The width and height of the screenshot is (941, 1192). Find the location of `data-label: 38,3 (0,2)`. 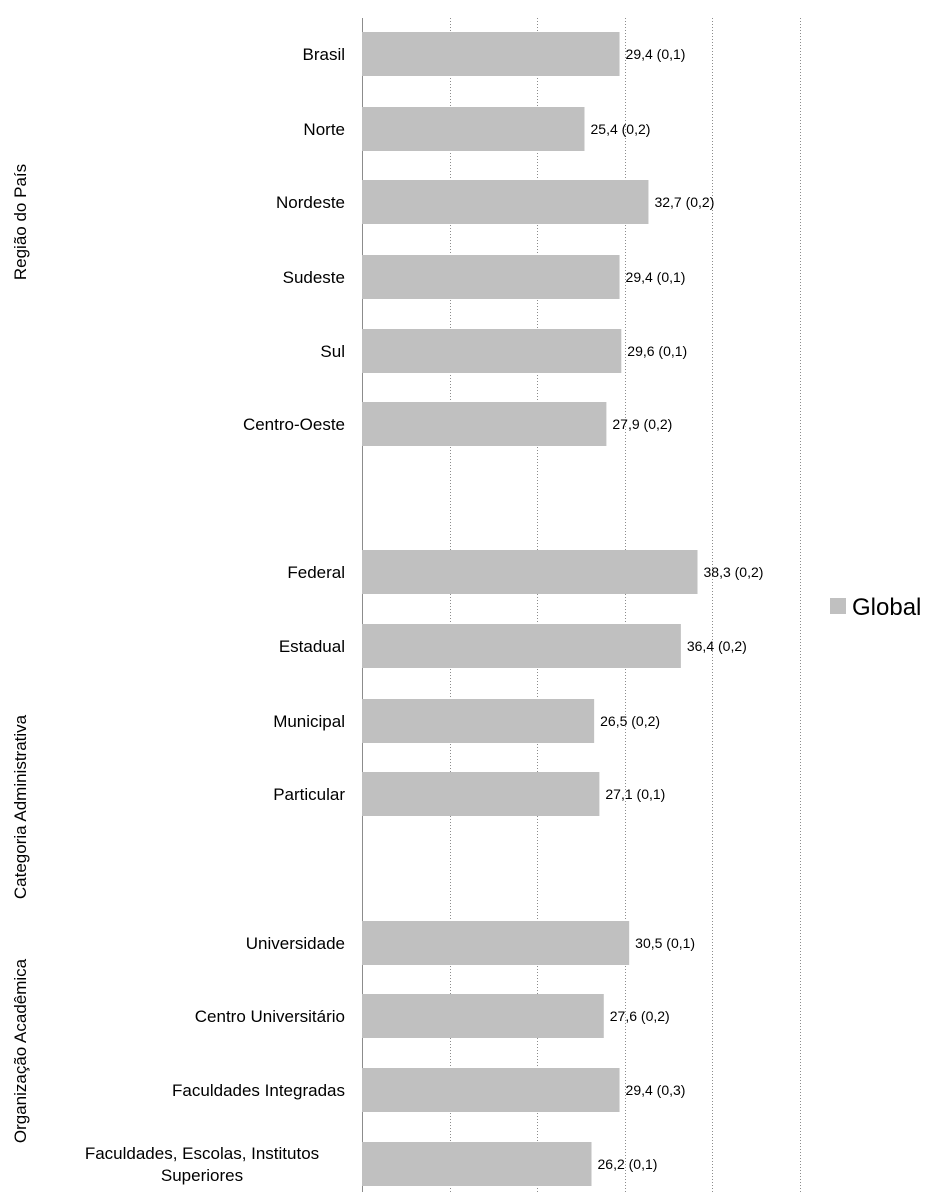

data-label: 38,3 (0,2) is located at coordinates (734, 572).